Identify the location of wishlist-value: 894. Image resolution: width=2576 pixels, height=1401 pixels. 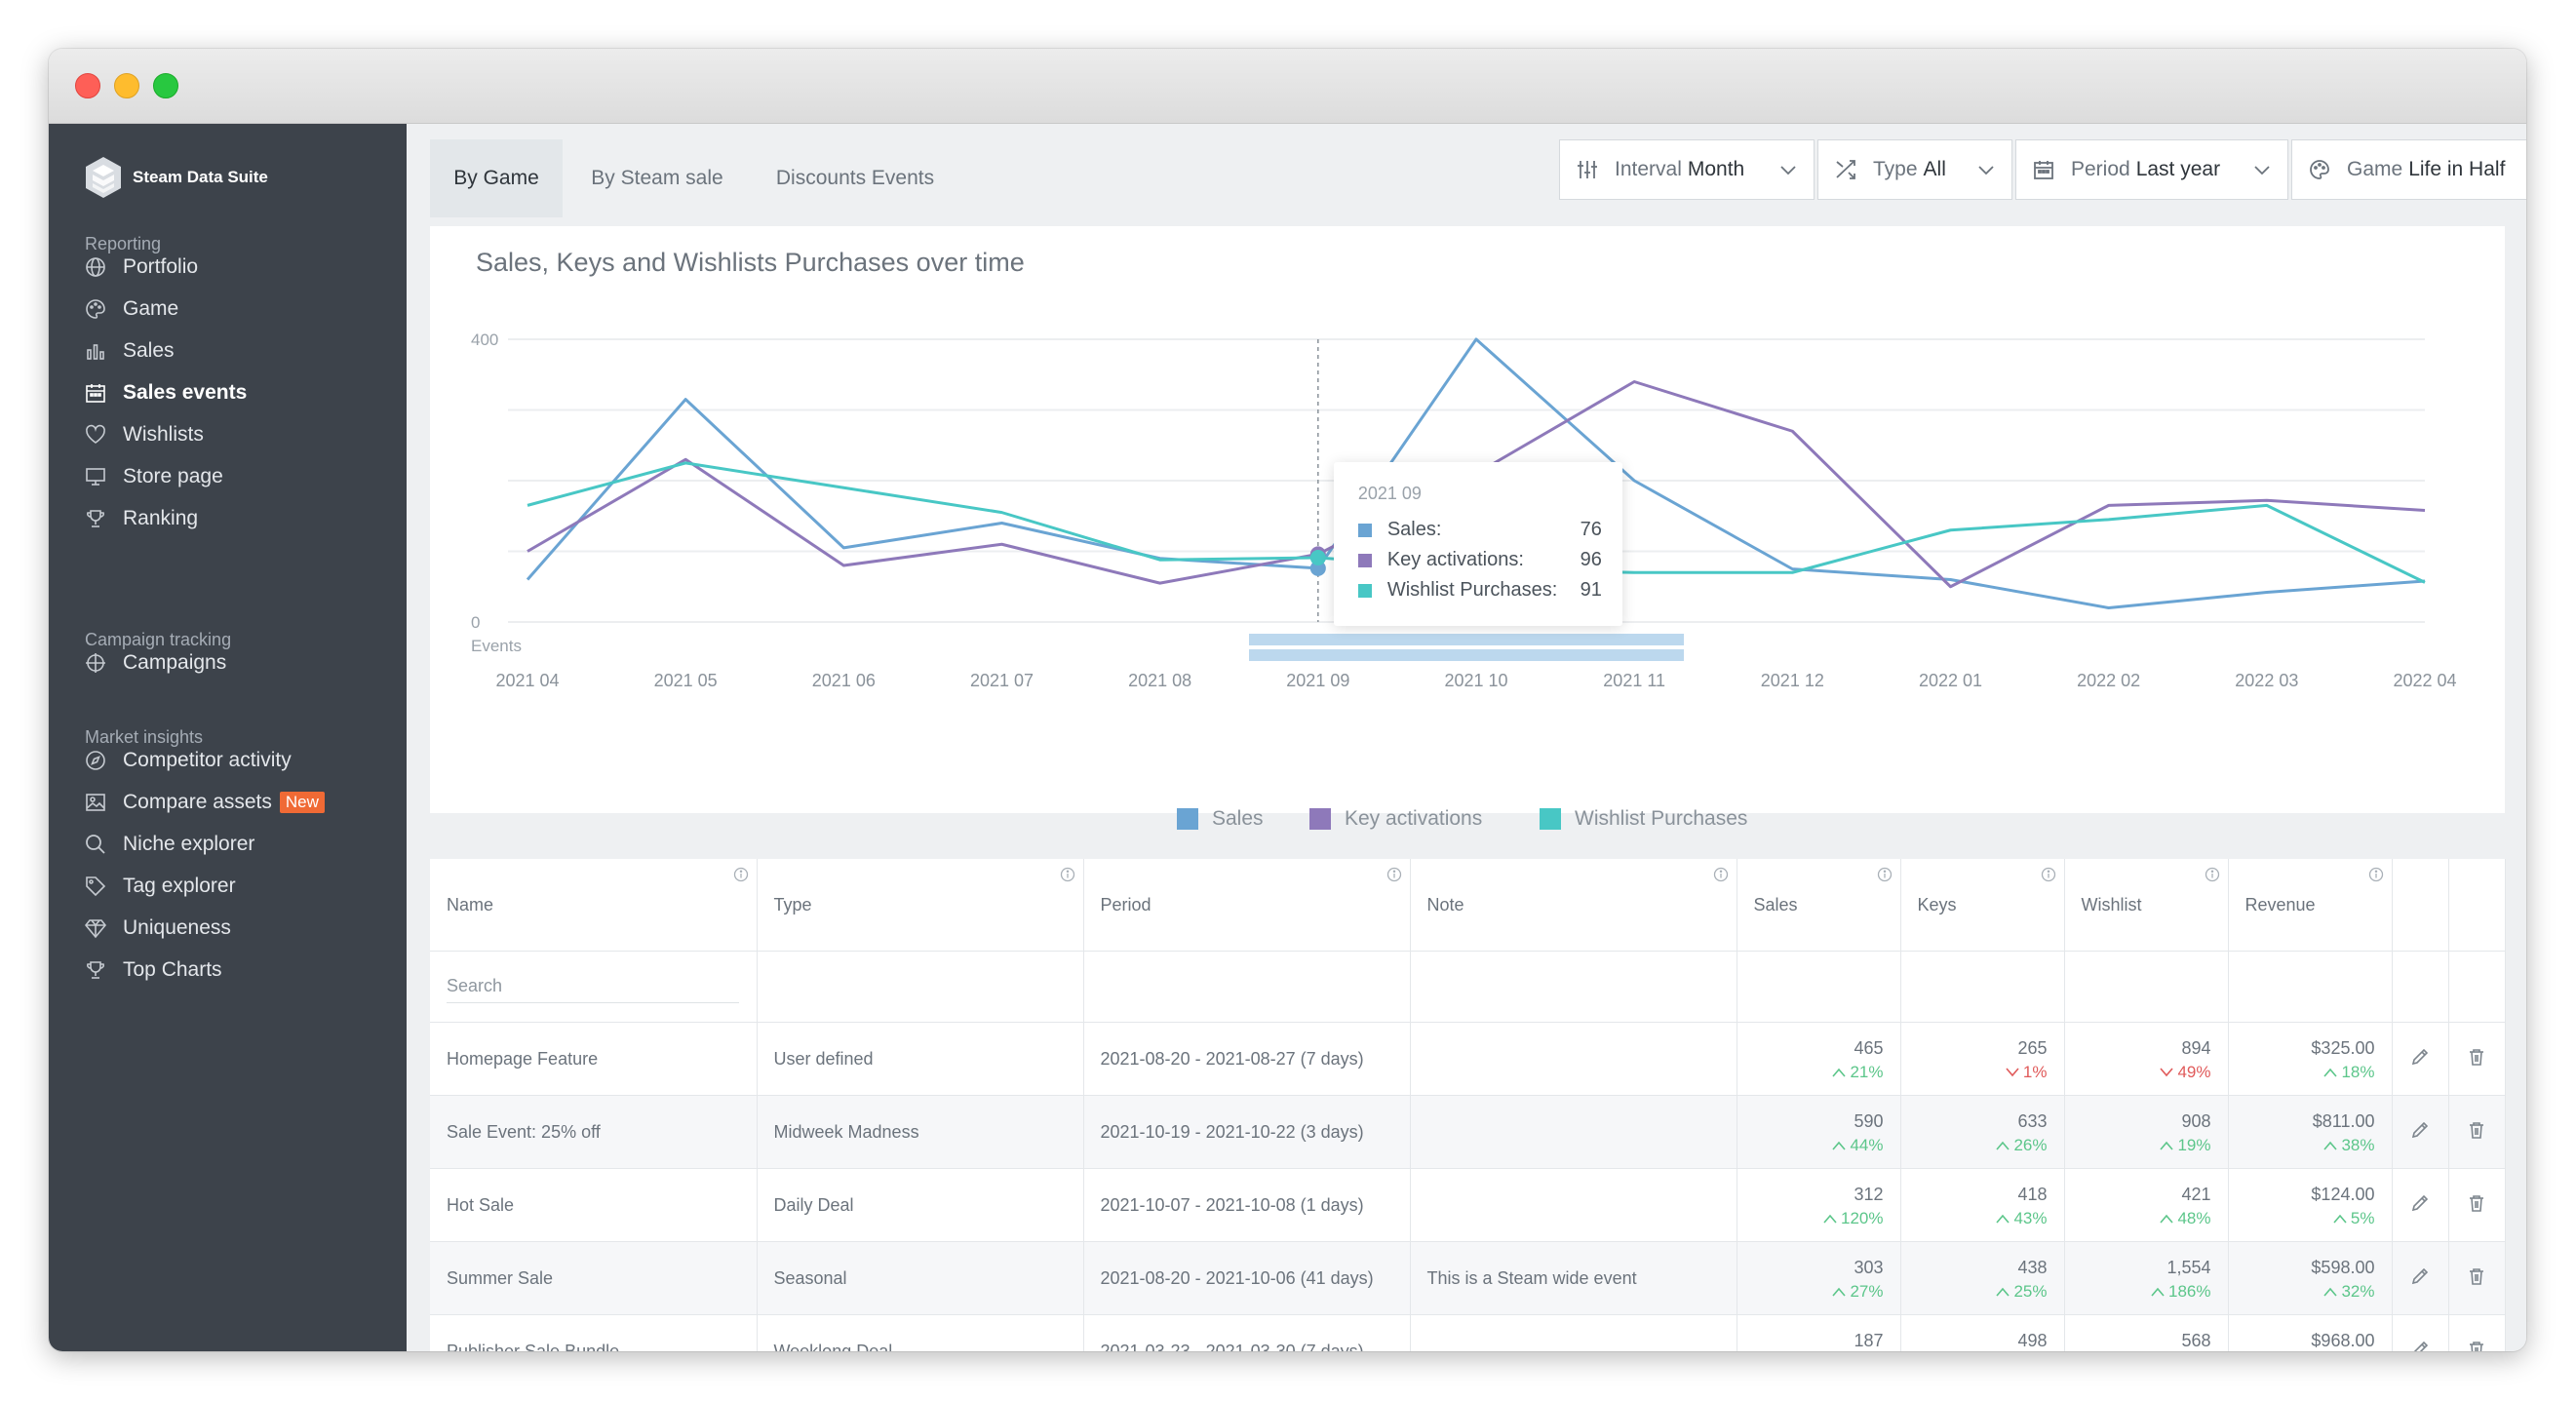
(2196, 1047).